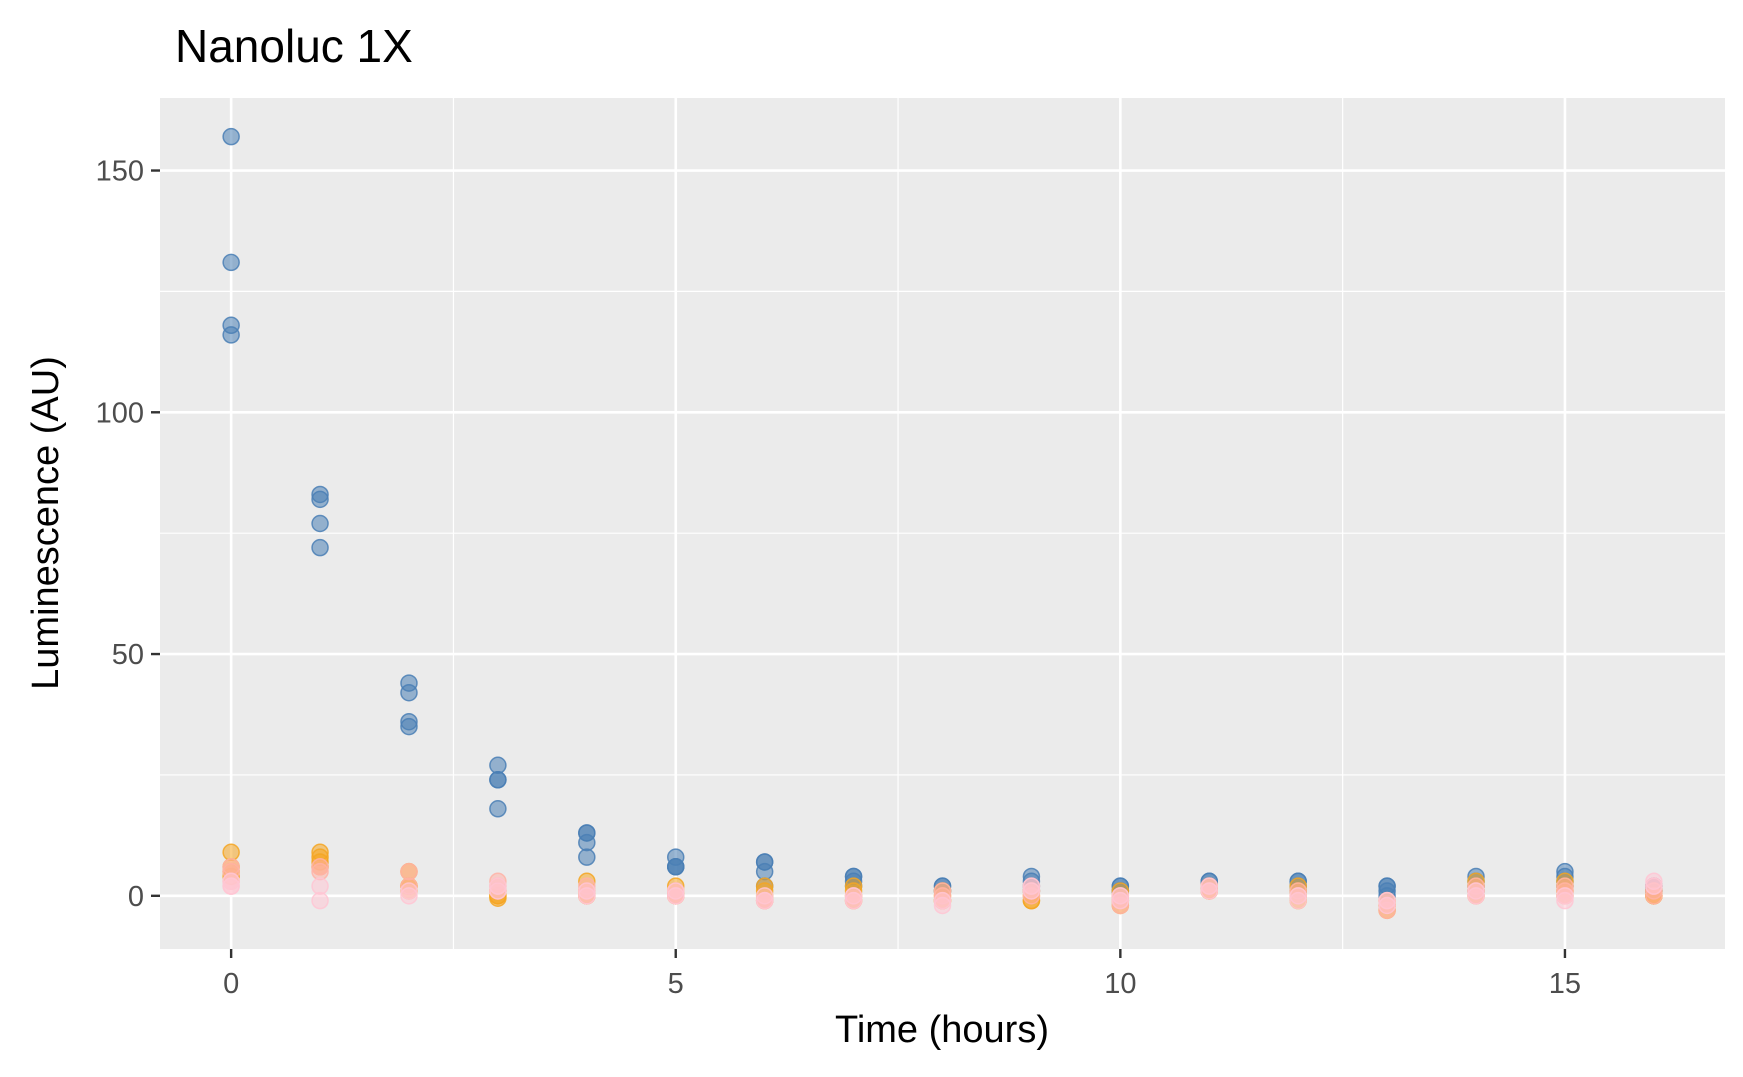 This screenshot has height=1077, width=1743. What do you see at coordinates (1120, 984) in the screenshot?
I see `x-tick-label: 10` at bounding box center [1120, 984].